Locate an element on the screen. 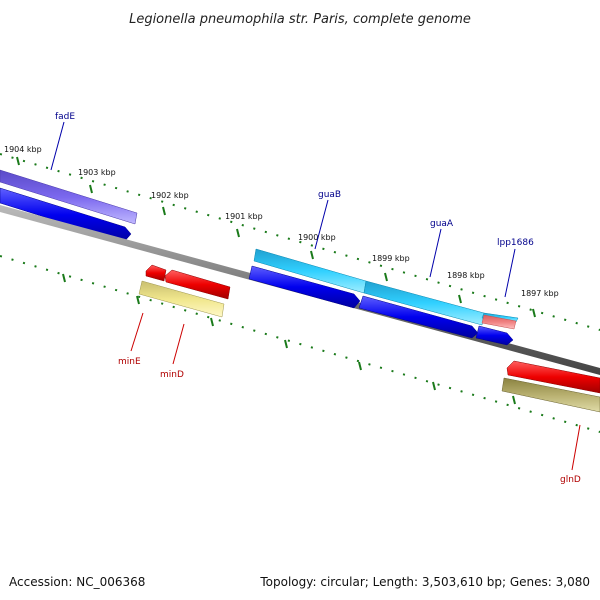  accession-text: Accession: NC_006368 is located at coordinates (77, 582).